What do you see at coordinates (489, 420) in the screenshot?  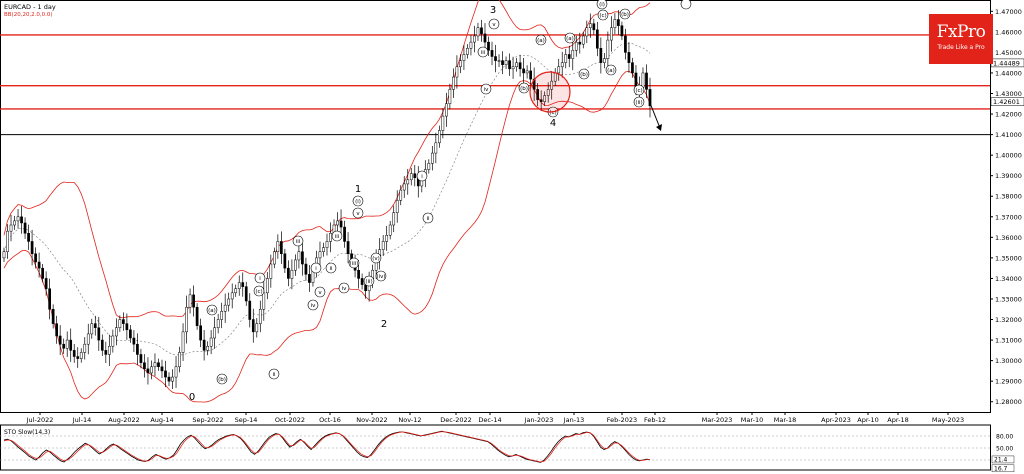 I see `x-tick-label: Dec-14` at bounding box center [489, 420].